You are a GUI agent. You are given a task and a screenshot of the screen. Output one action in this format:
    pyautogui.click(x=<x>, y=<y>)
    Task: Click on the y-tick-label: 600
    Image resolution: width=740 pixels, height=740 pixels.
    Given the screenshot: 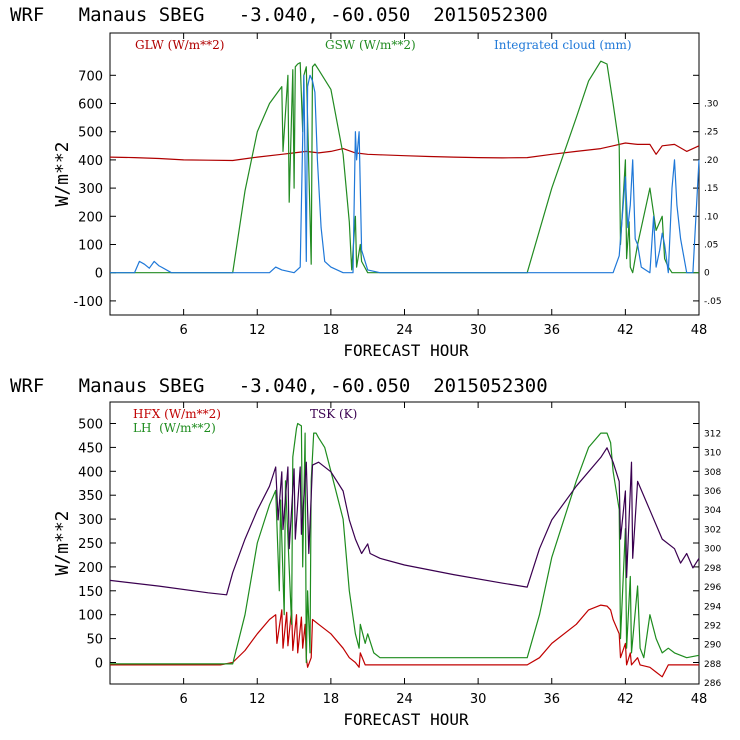 What is the action you would take?
    pyautogui.click(x=90, y=105)
    